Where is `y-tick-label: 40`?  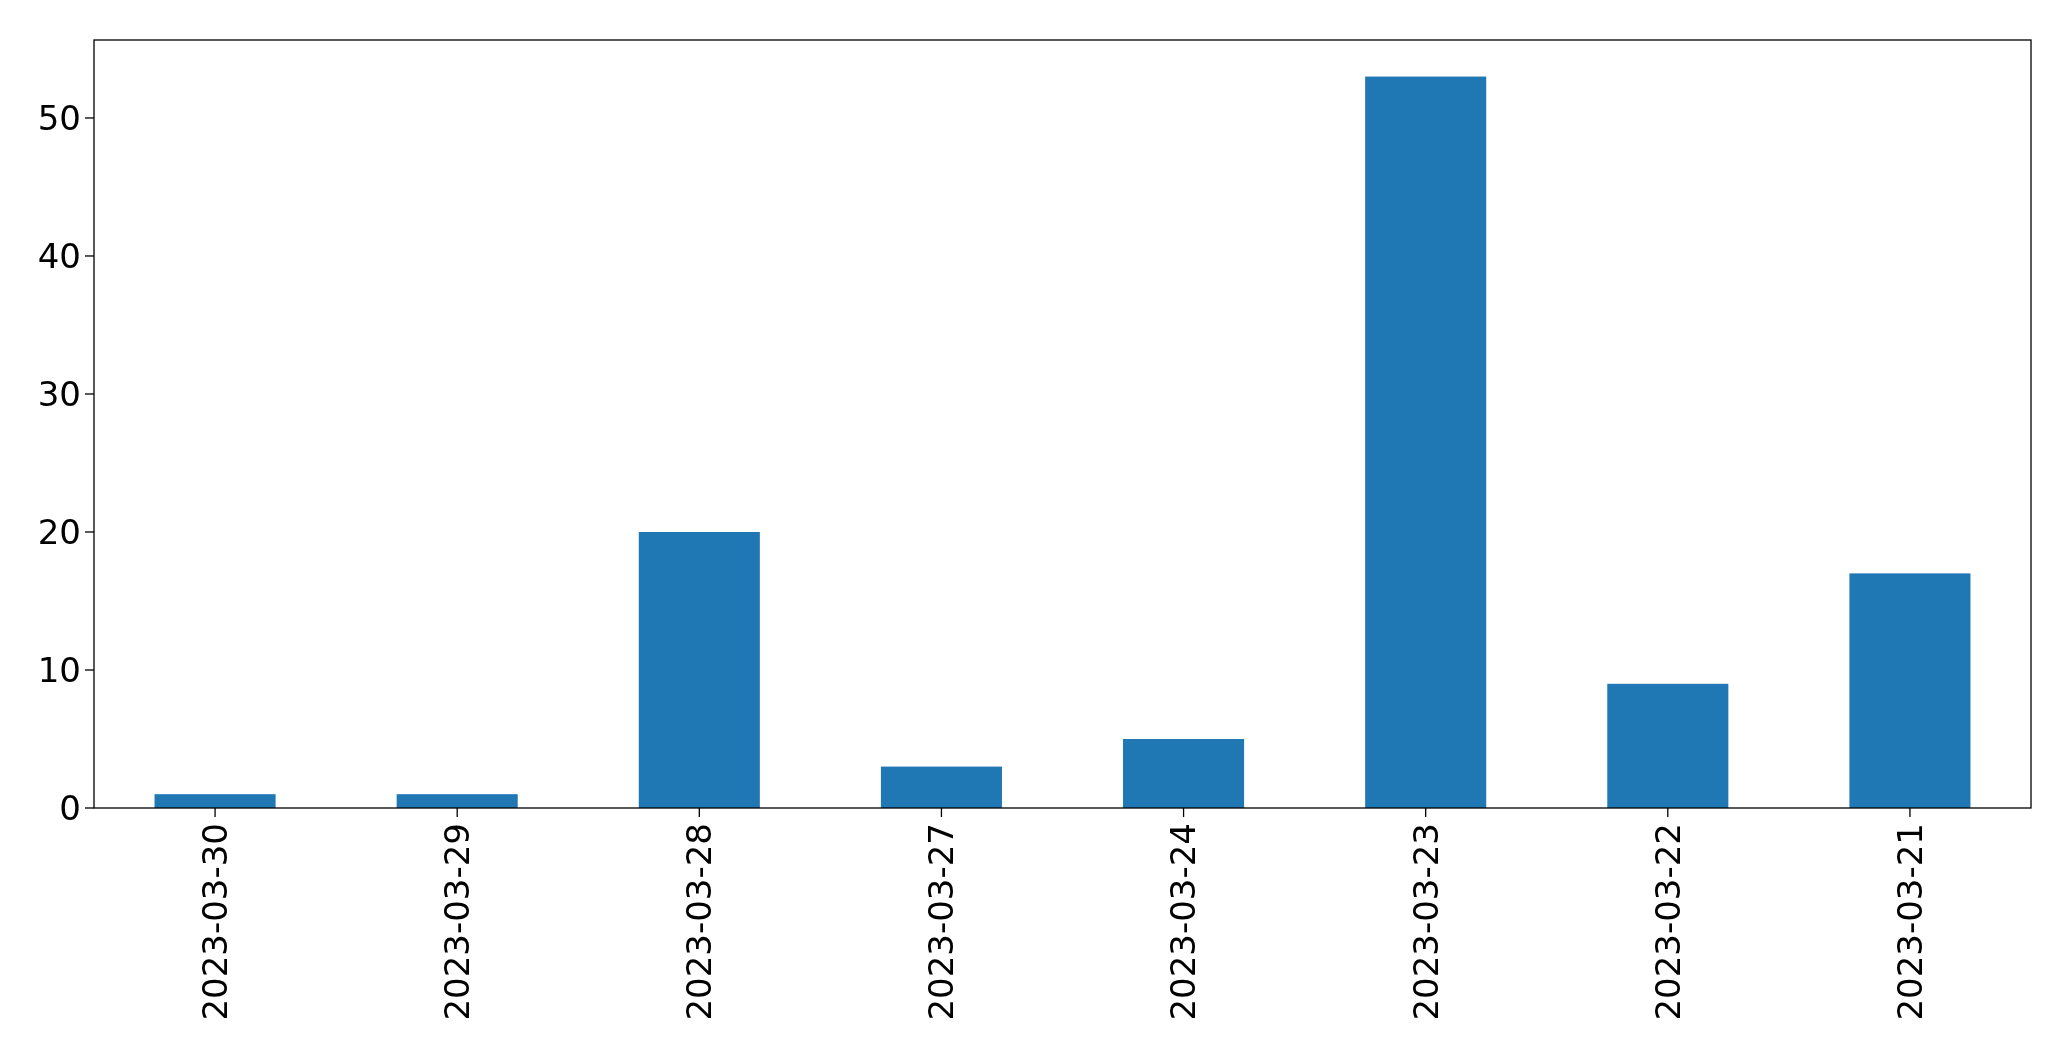 y-tick-label: 40 is located at coordinates (59, 255).